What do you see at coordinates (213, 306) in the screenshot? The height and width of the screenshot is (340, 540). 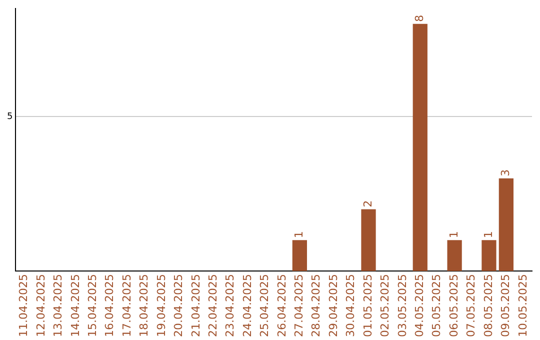 I see `x-tick-label: 22.04.2025` at bounding box center [213, 306].